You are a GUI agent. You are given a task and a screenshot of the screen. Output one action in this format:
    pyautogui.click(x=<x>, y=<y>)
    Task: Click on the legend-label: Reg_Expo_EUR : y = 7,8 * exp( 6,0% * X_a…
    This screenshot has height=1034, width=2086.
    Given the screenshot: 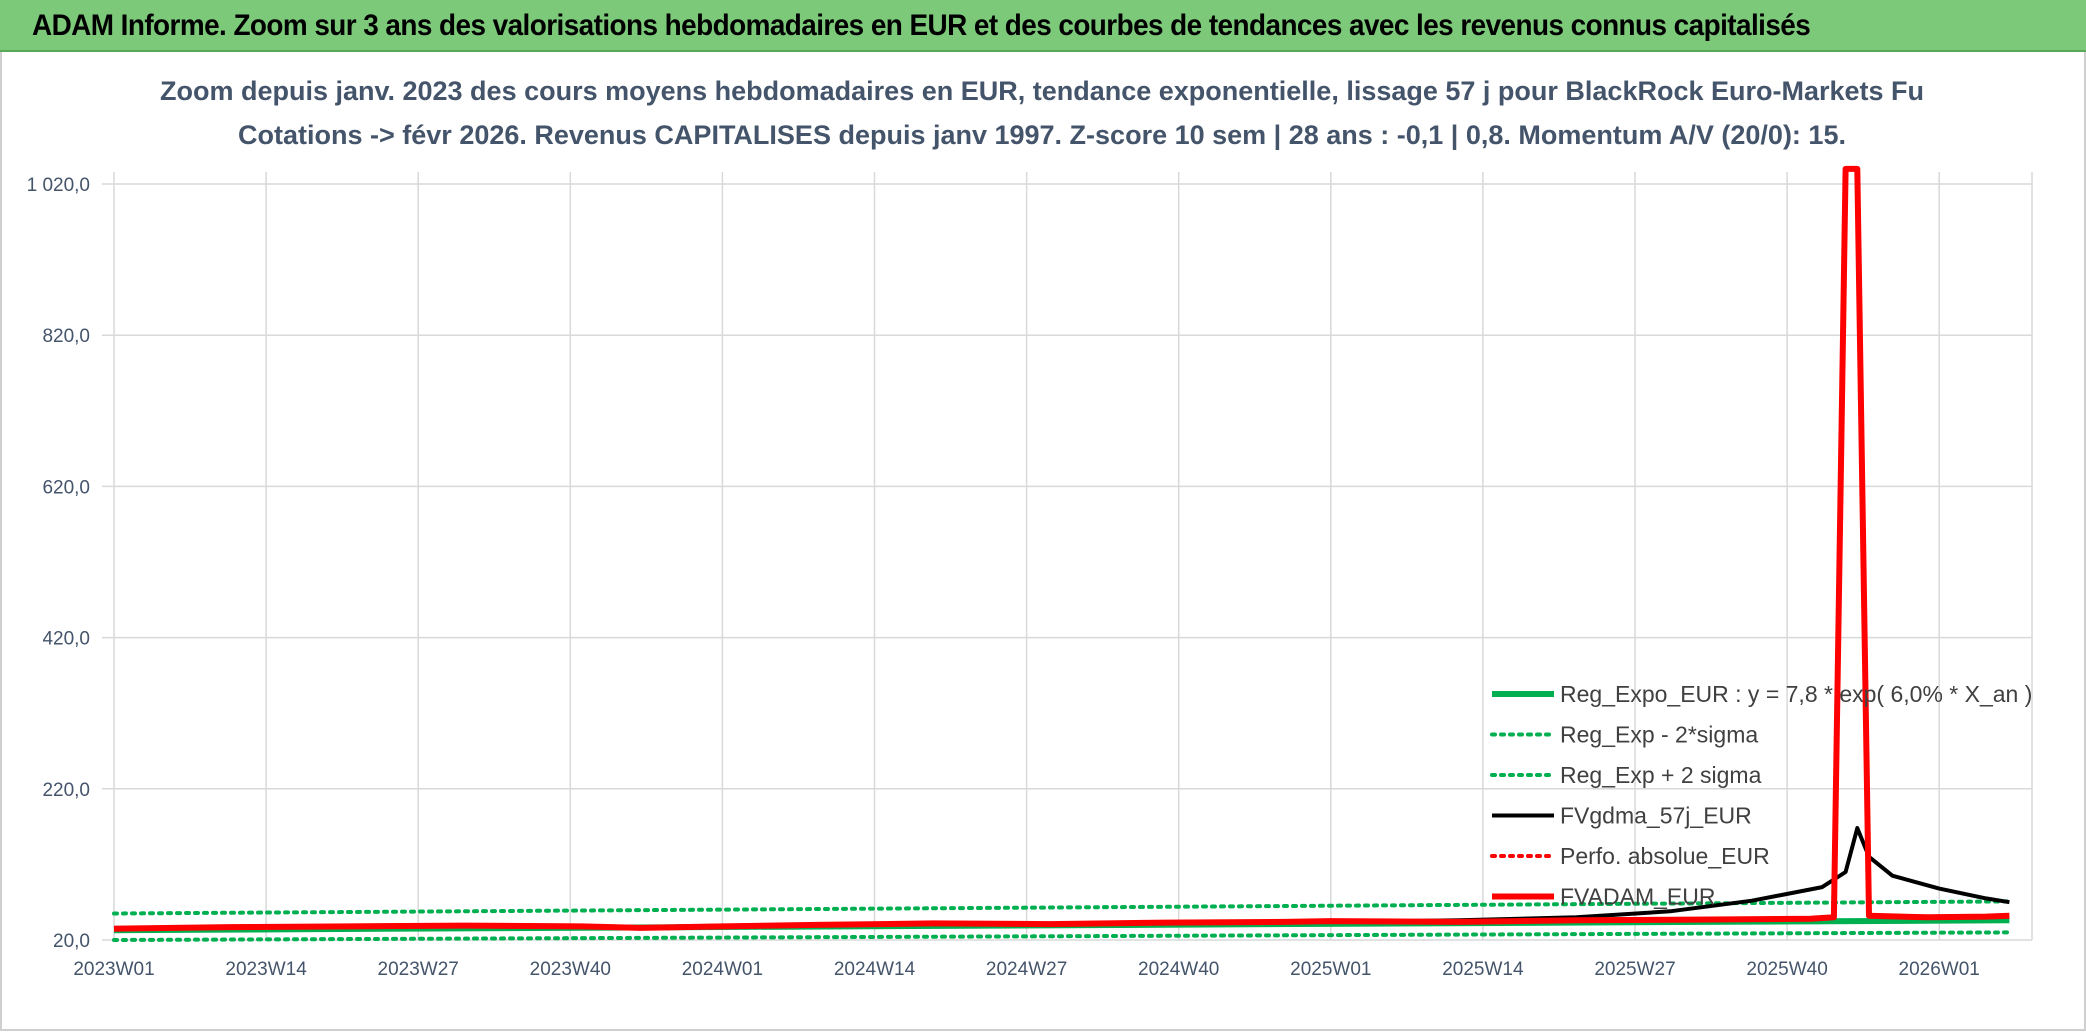 What is the action you would take?
    pyautogui.click(x=1796, y=694)
    